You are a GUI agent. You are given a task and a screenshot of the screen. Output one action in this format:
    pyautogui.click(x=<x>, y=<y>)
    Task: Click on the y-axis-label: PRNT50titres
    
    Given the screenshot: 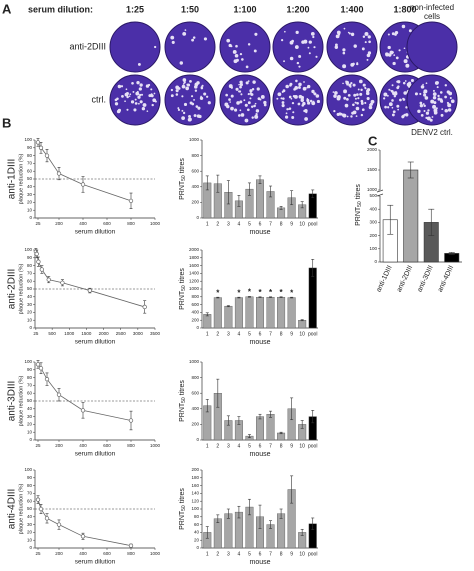 What is the action you would take?
    pyautogui.click(x=183, y=289)
    